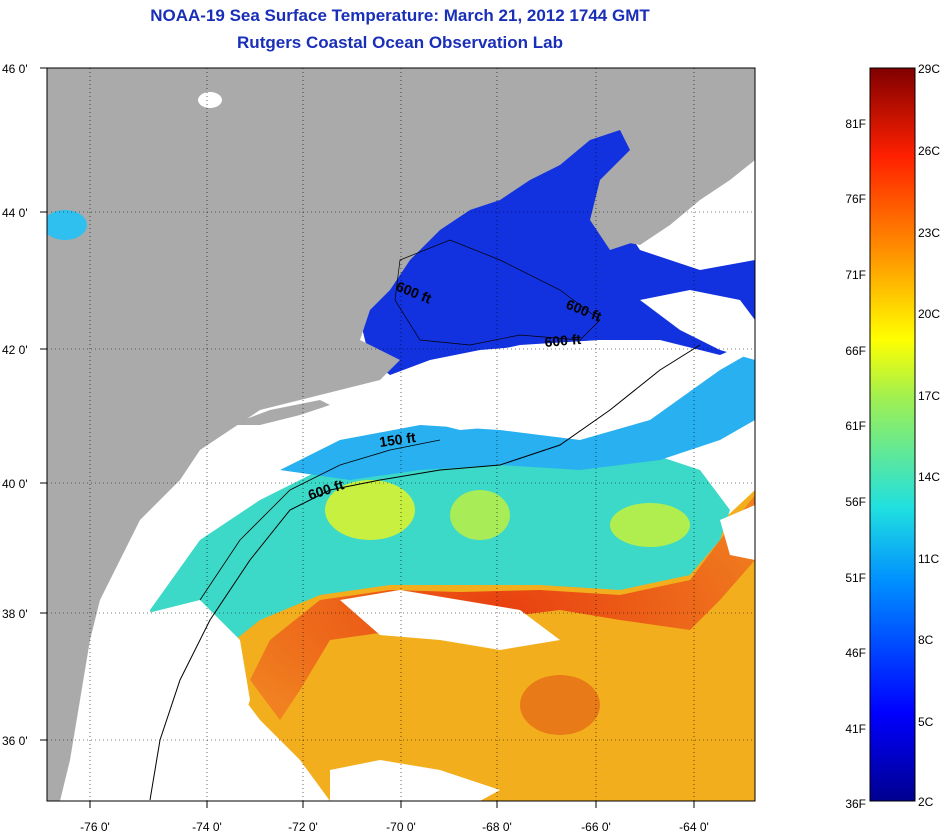 The image size is (944, 840). I want to click on colorbar-celsius-labels: 29C 26C 23C 20C 17C 14C 11C 8C 5C 2C, so click(929, 435).